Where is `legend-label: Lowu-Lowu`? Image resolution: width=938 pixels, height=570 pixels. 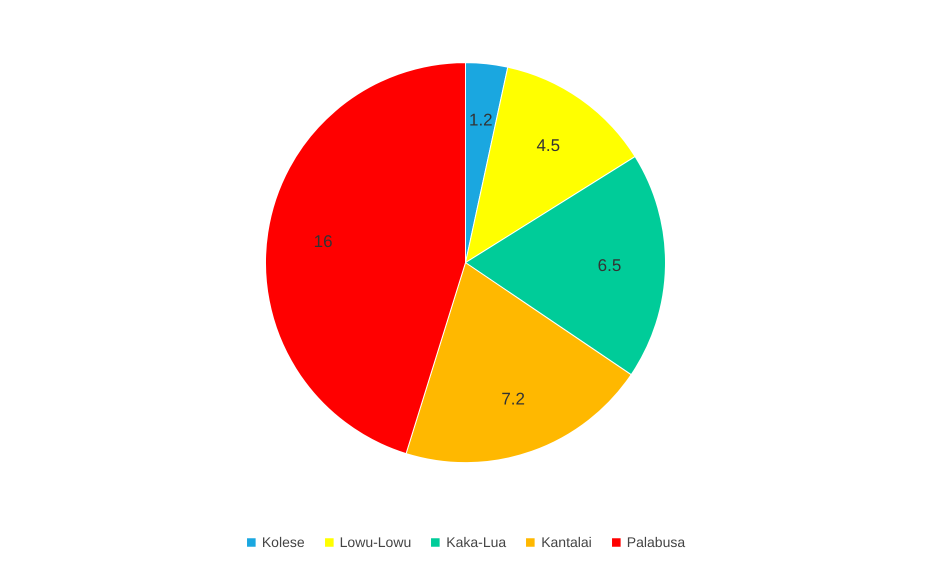 legend-label: Lowu-Lowu is located at coordinates (376, 542).